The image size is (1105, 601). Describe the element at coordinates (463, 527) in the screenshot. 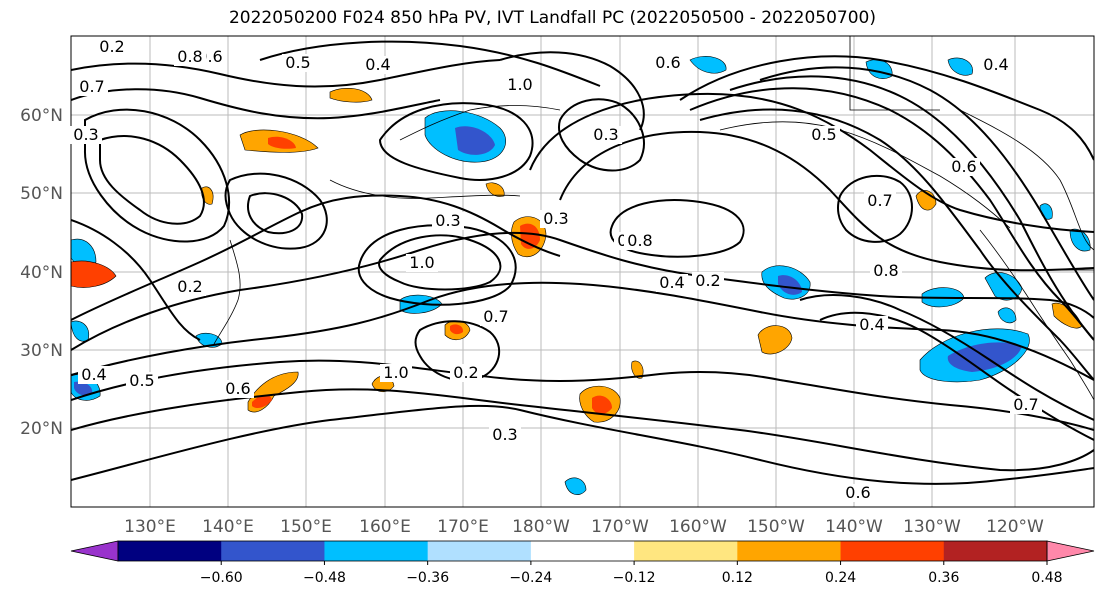

I see `longitude-label: 170°E` at that location.